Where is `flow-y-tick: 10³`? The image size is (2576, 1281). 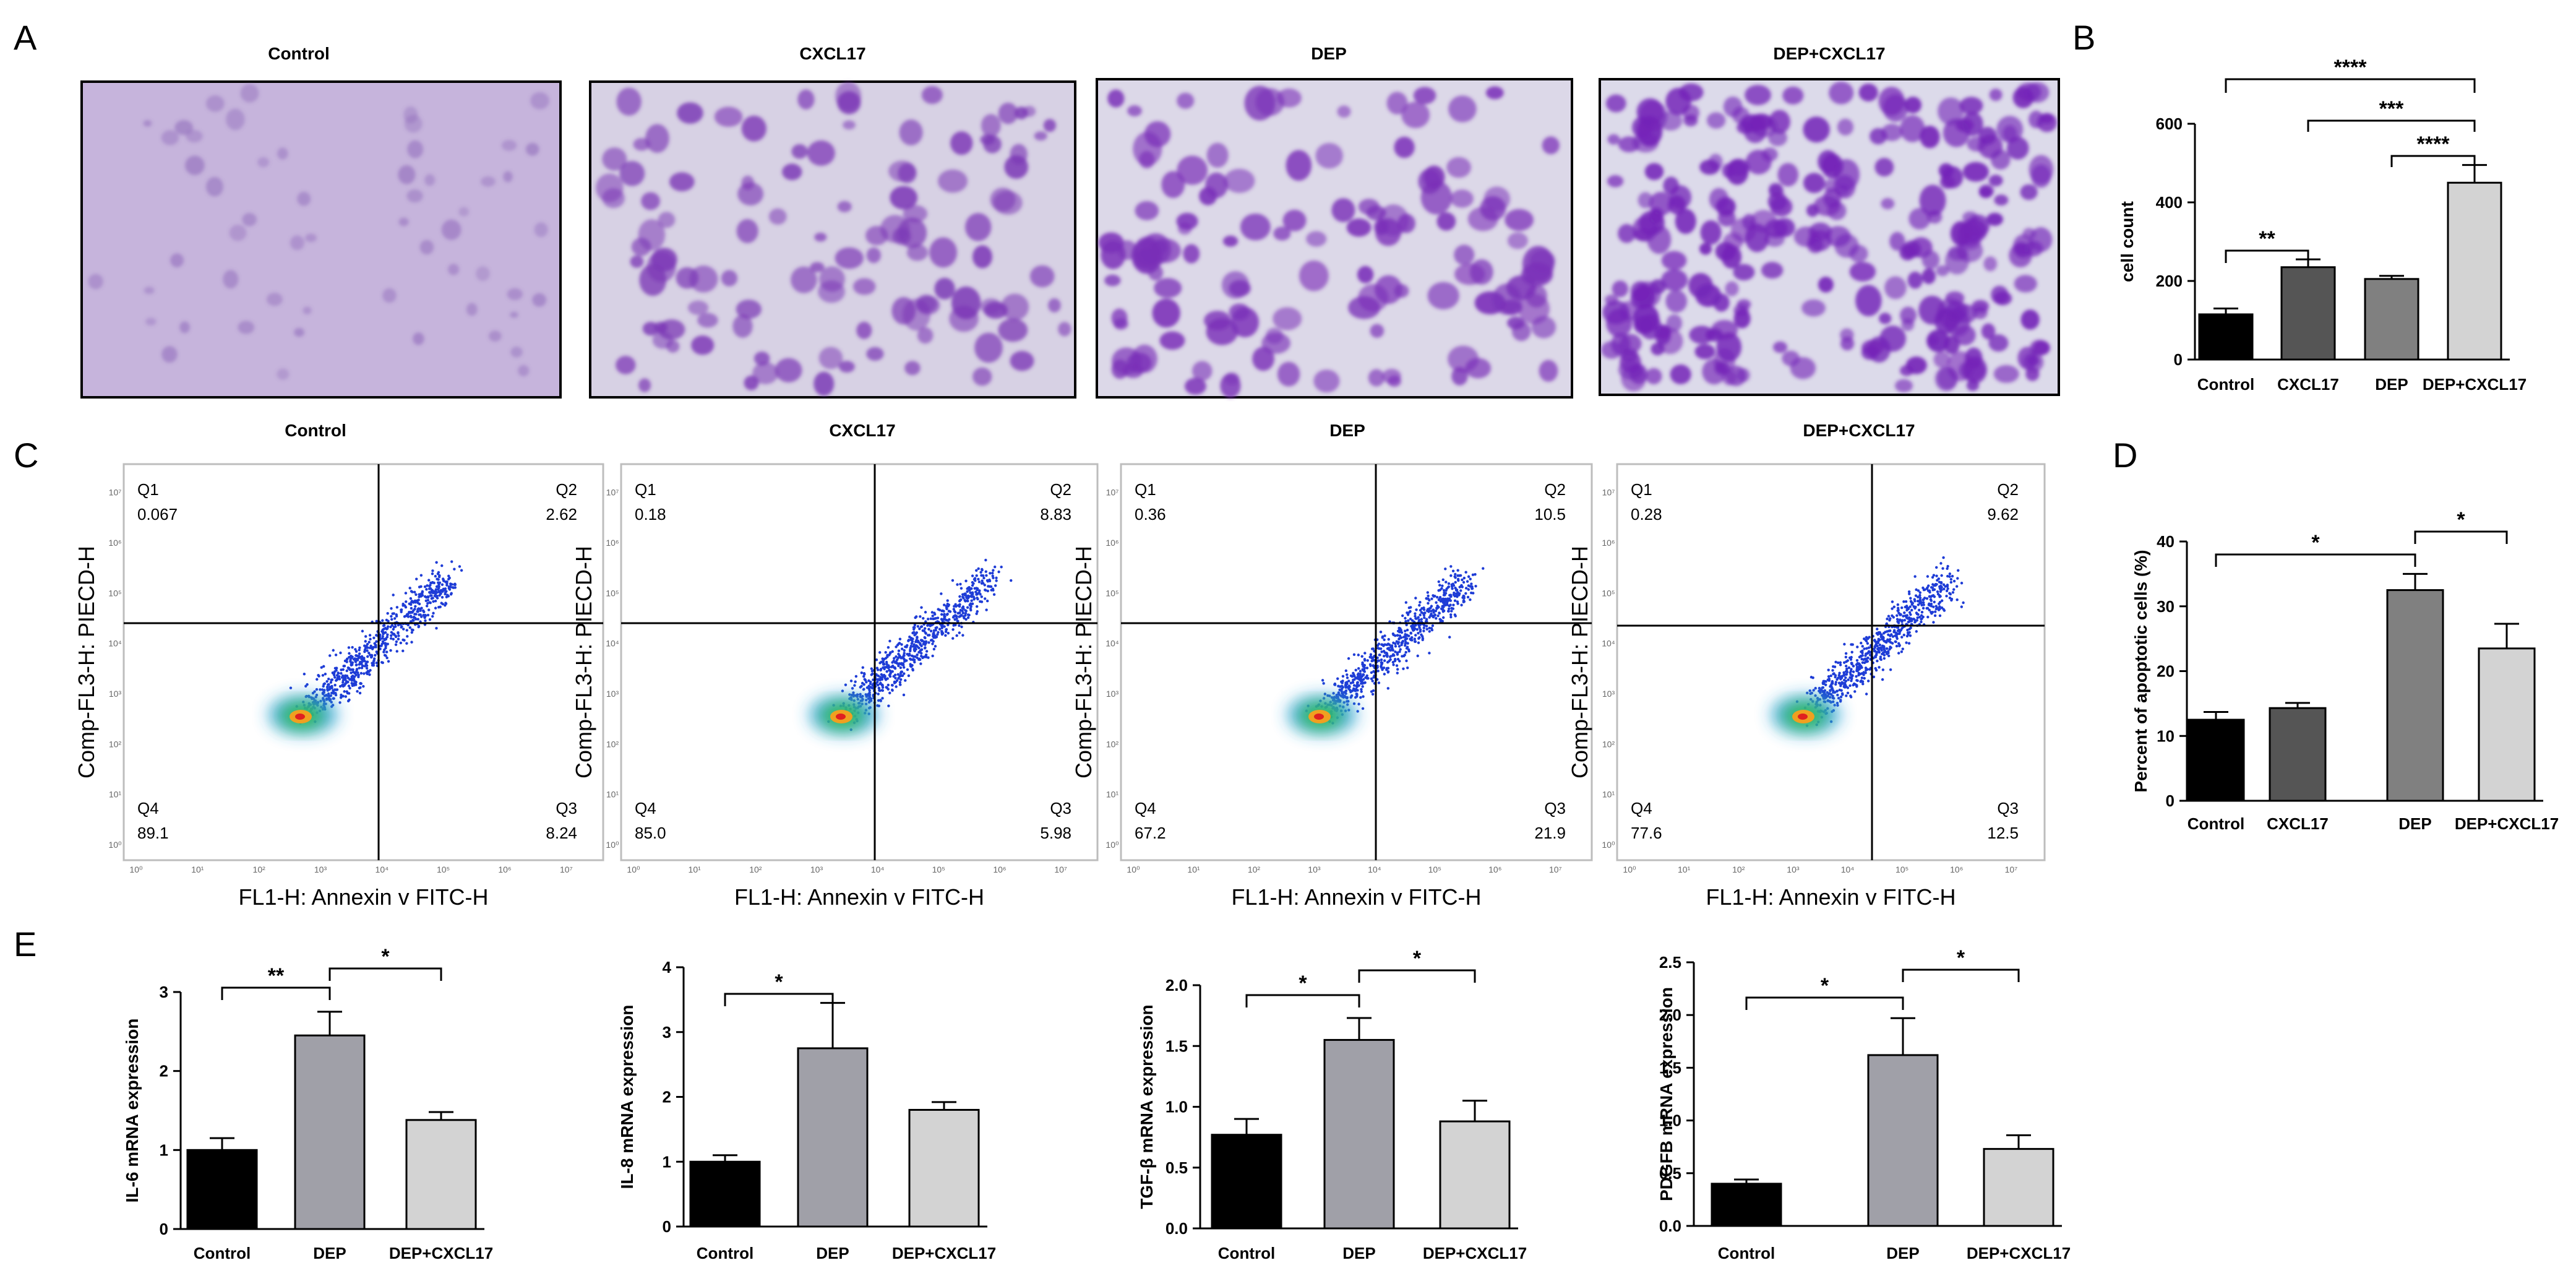
flow-y-tick: 10³ is located at coordinates (115, 694).